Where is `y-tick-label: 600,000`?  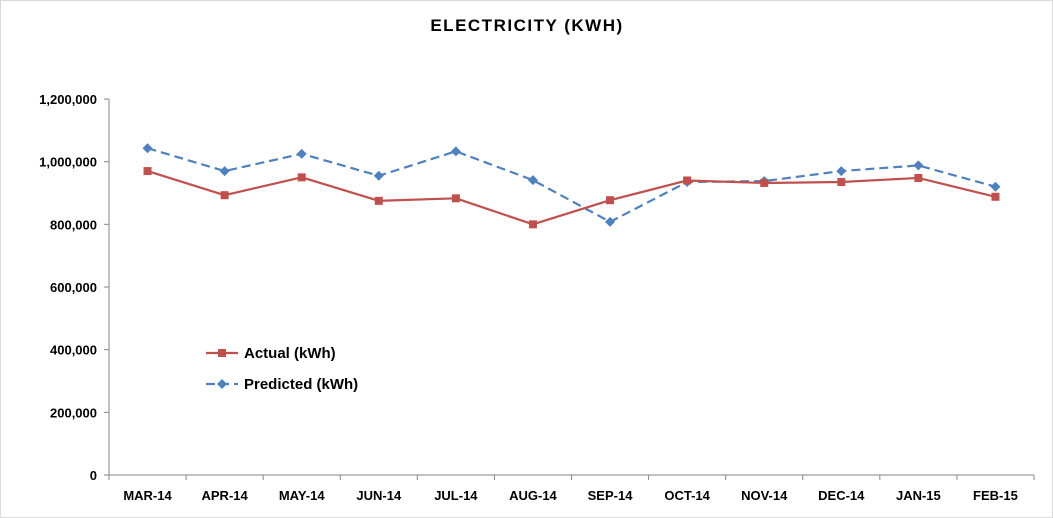 y-tick-label: 600,000 is located at coordinates (73, 287).